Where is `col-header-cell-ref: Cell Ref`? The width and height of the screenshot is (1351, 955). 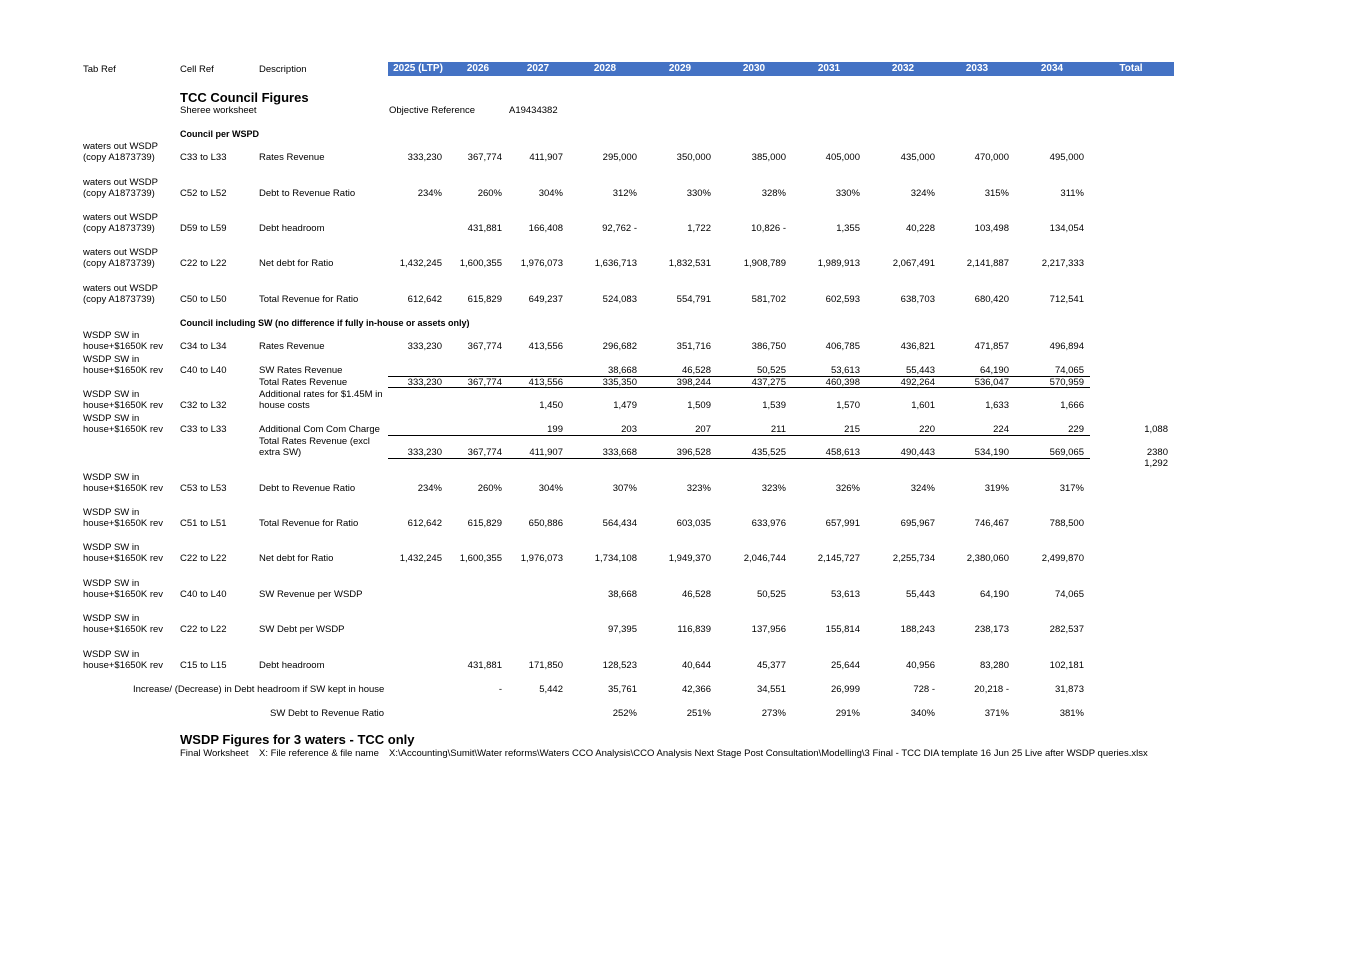 col-header-cell-ref: Cell Ref is located at coordinates (197, 69).